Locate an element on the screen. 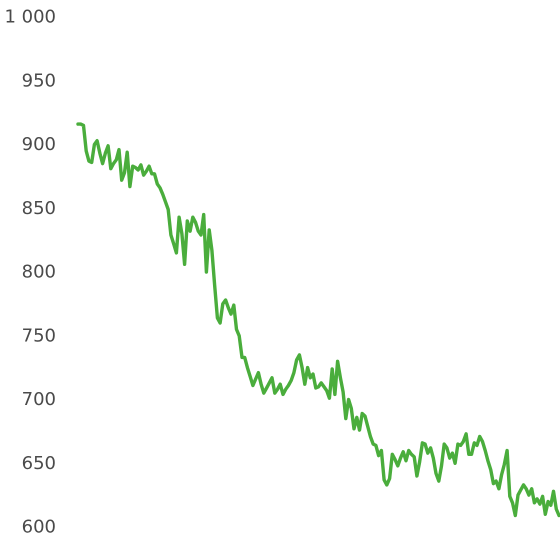  y-tick-label: 600 is located at coordinates (39, 526).